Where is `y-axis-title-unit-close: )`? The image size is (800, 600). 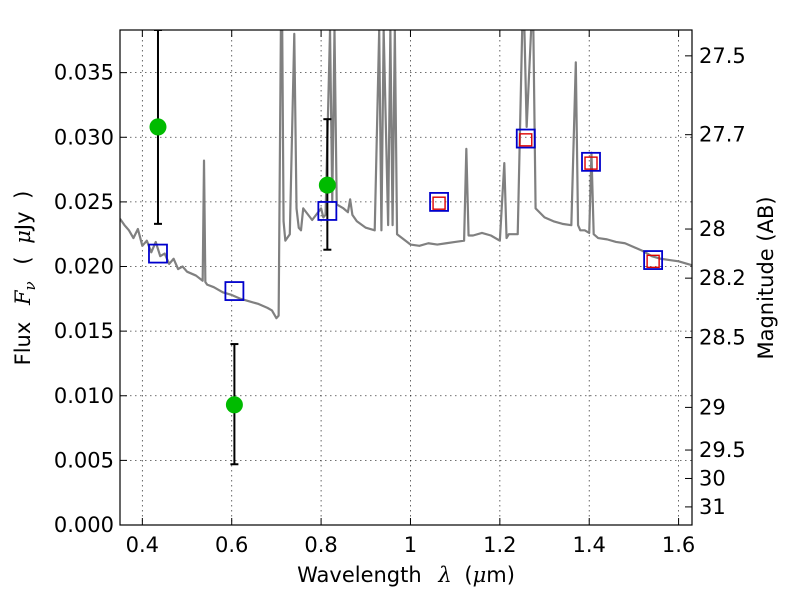 y-axis-title-unit-close: ) is located at coordinates (23, 195).